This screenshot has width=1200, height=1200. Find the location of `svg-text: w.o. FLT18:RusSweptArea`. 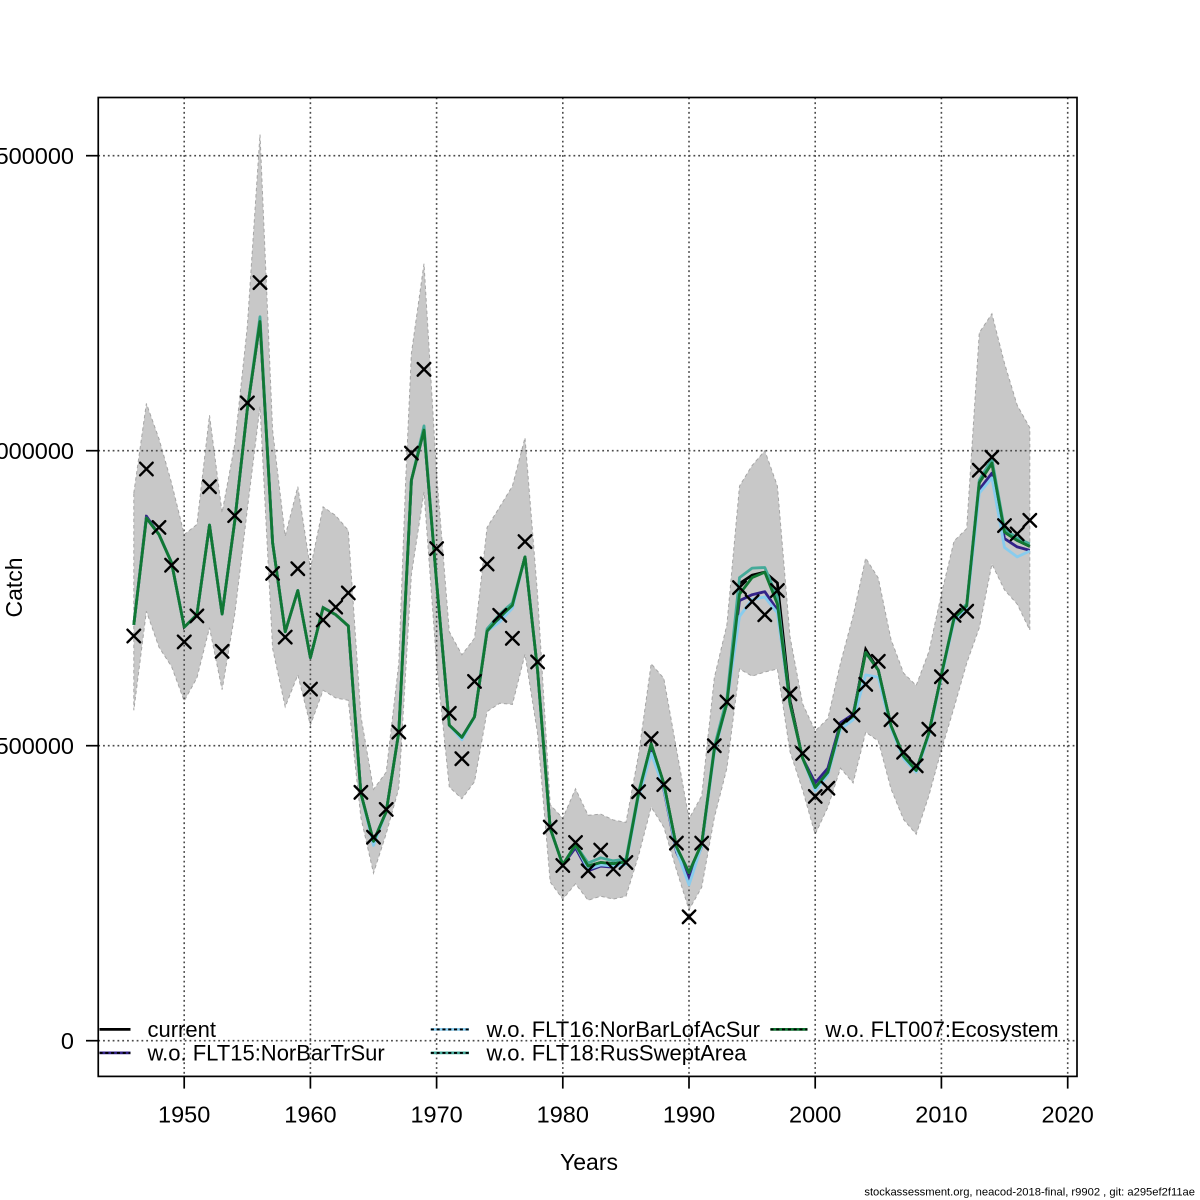

svg-text: w.o. FLT18:RusSweptArea is located at coordinates (617, 1052).